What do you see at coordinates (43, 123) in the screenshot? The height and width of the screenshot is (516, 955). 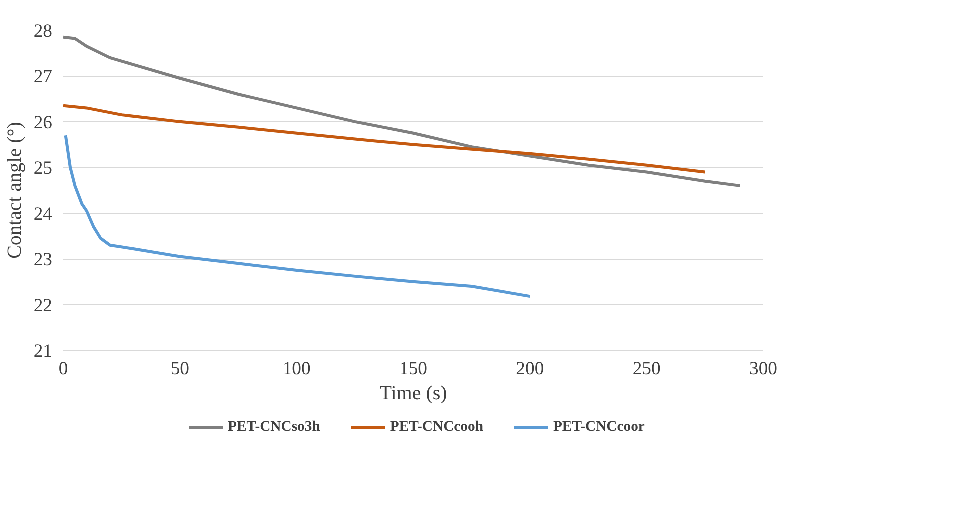 I see `y-tick-label: 26` at bounding box center [43, 123].